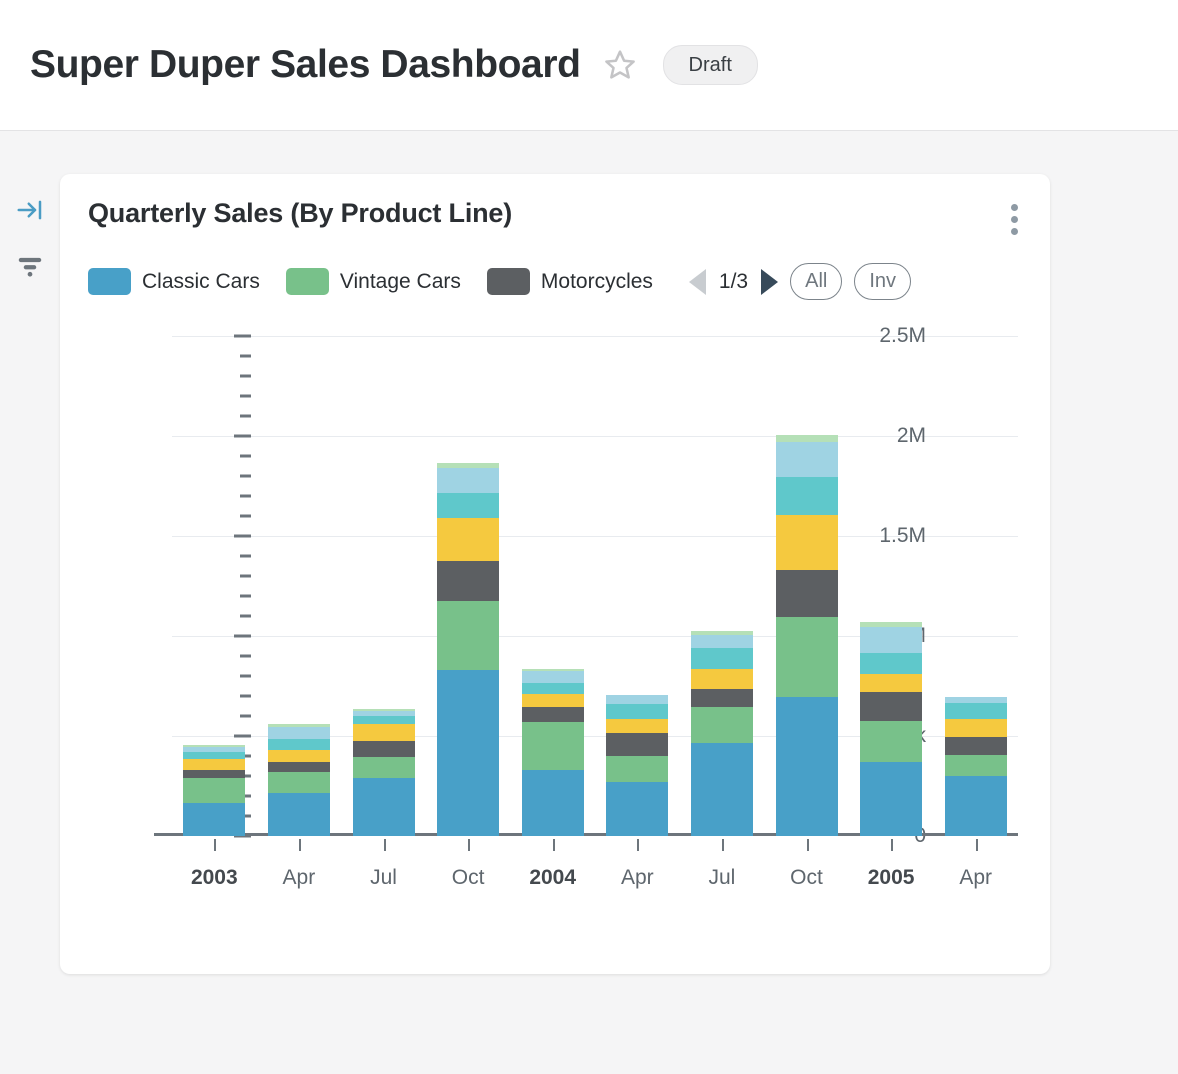 The image size is (1178, 1074). Describe the element at coordinates (697, 281) in the screenshot. I see `triangle-left-icon` at that location.